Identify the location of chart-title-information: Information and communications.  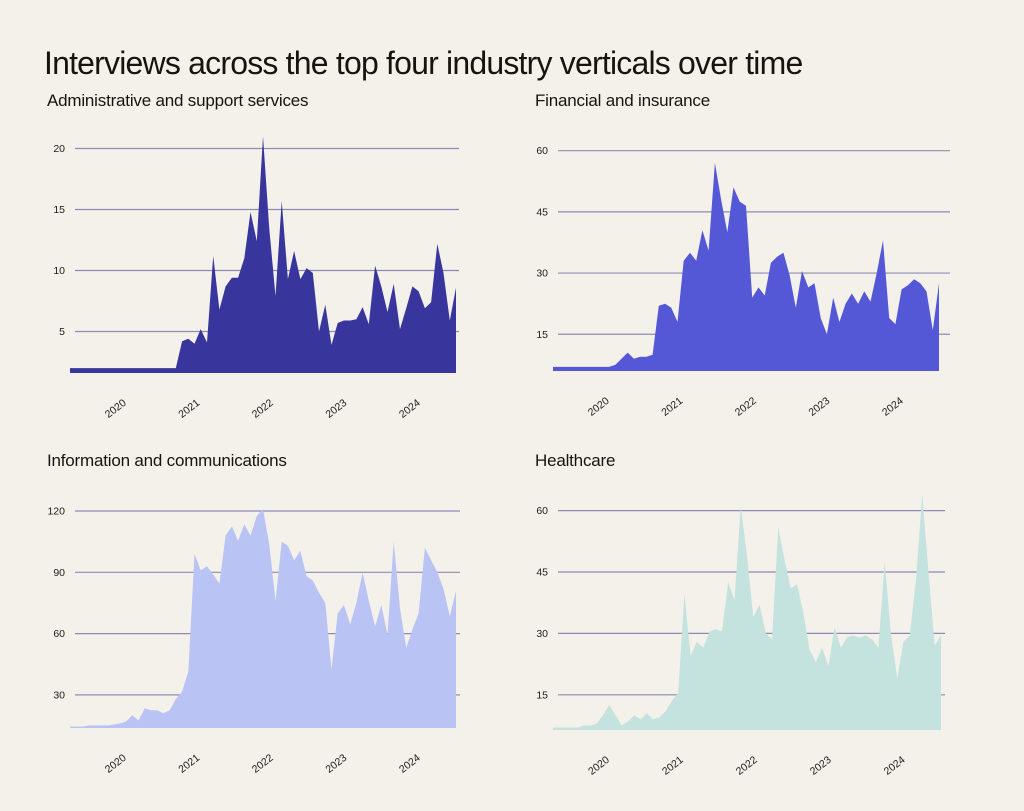
(167, 460).